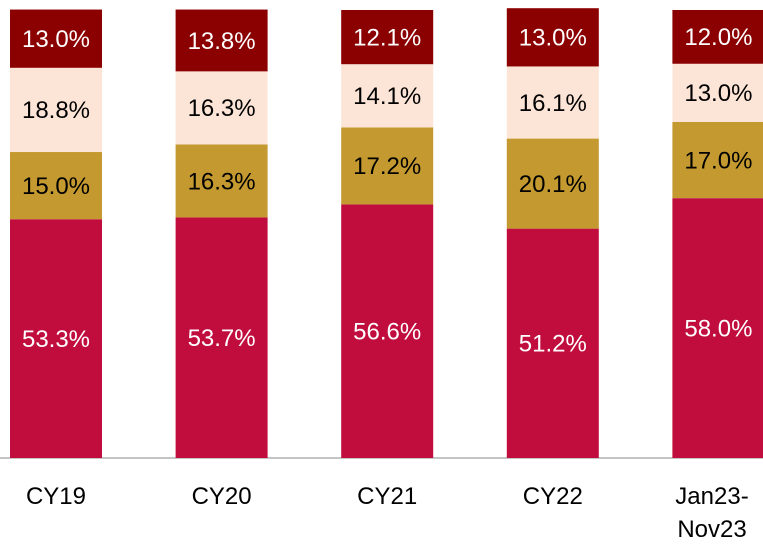 Image resolution: width=763 pixels, height=546 pixels. I want to click on value-label: 51.2%, so click(553, 344).